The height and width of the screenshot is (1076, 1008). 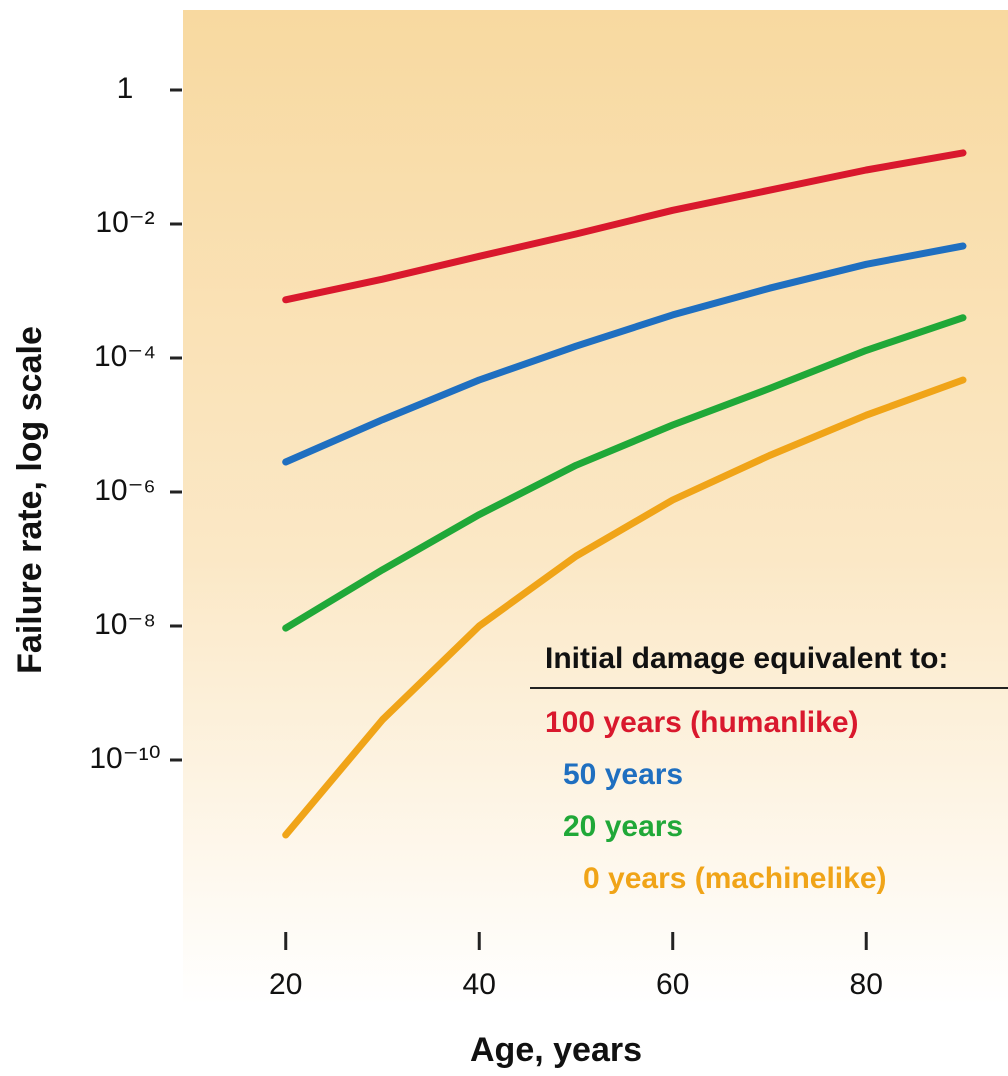 What do you see at coordinates (623, 774) in the screenshot?
I see `legend-entry: 50 years` at bounding box center [623, 774].